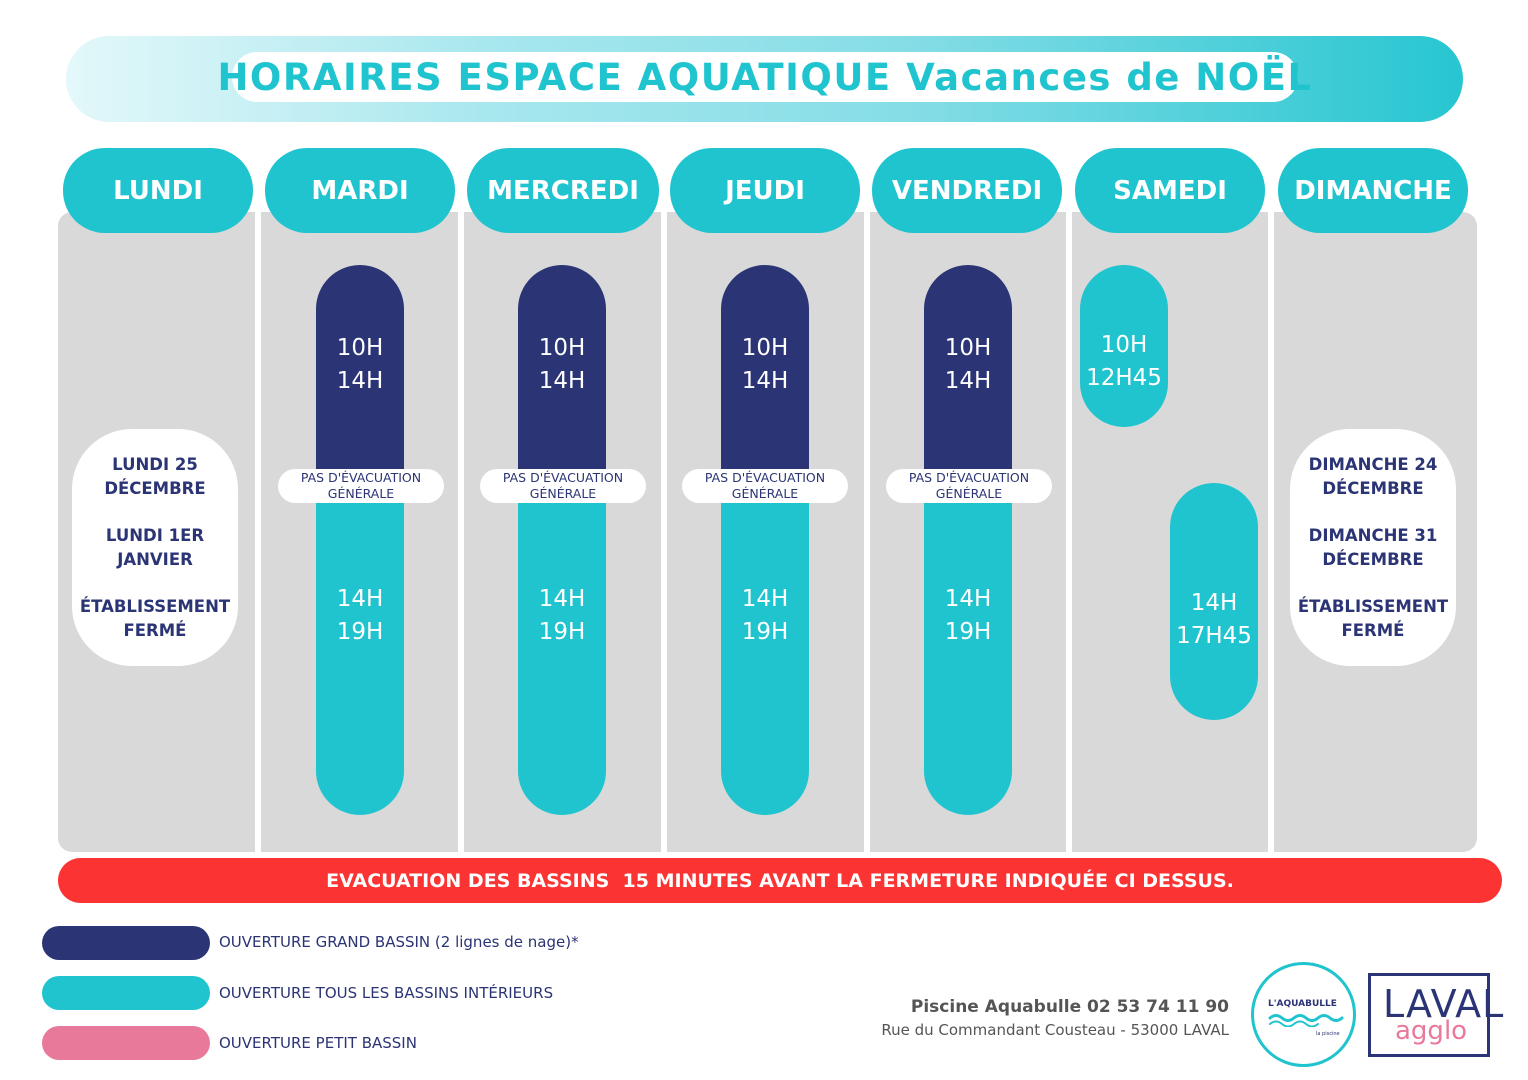  What do you see at coordinates (1444, 1004) in the screenshot?
I see `laval-logo-word: LAVAL` at bounding box center [1444, 1004].